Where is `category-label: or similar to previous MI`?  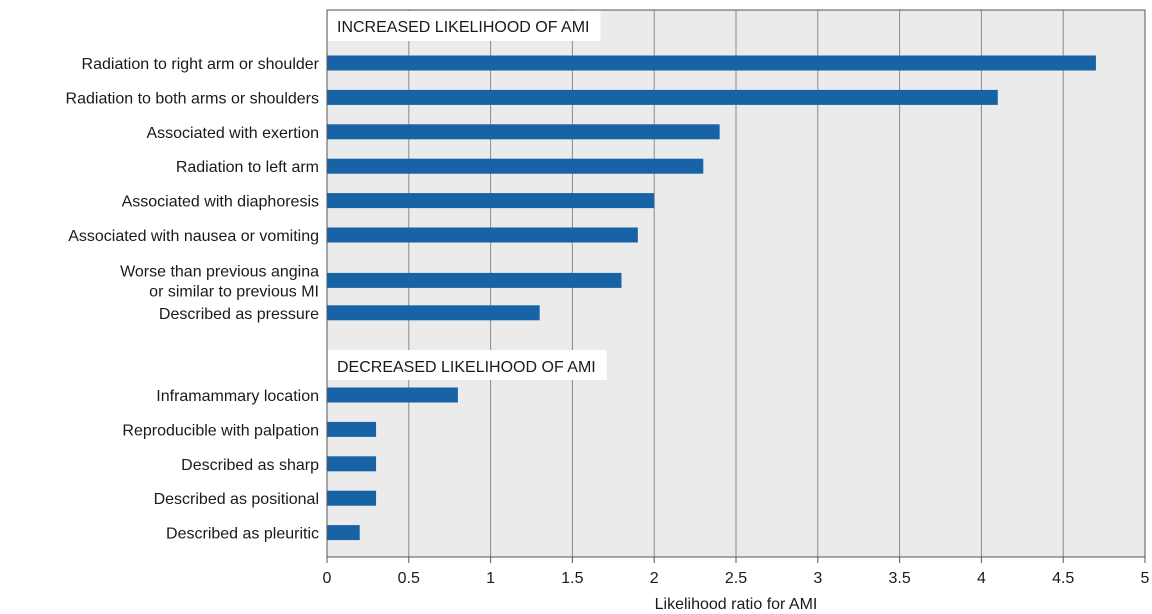
category-label: or similar to previous MI is located at coordinates (234, 291).